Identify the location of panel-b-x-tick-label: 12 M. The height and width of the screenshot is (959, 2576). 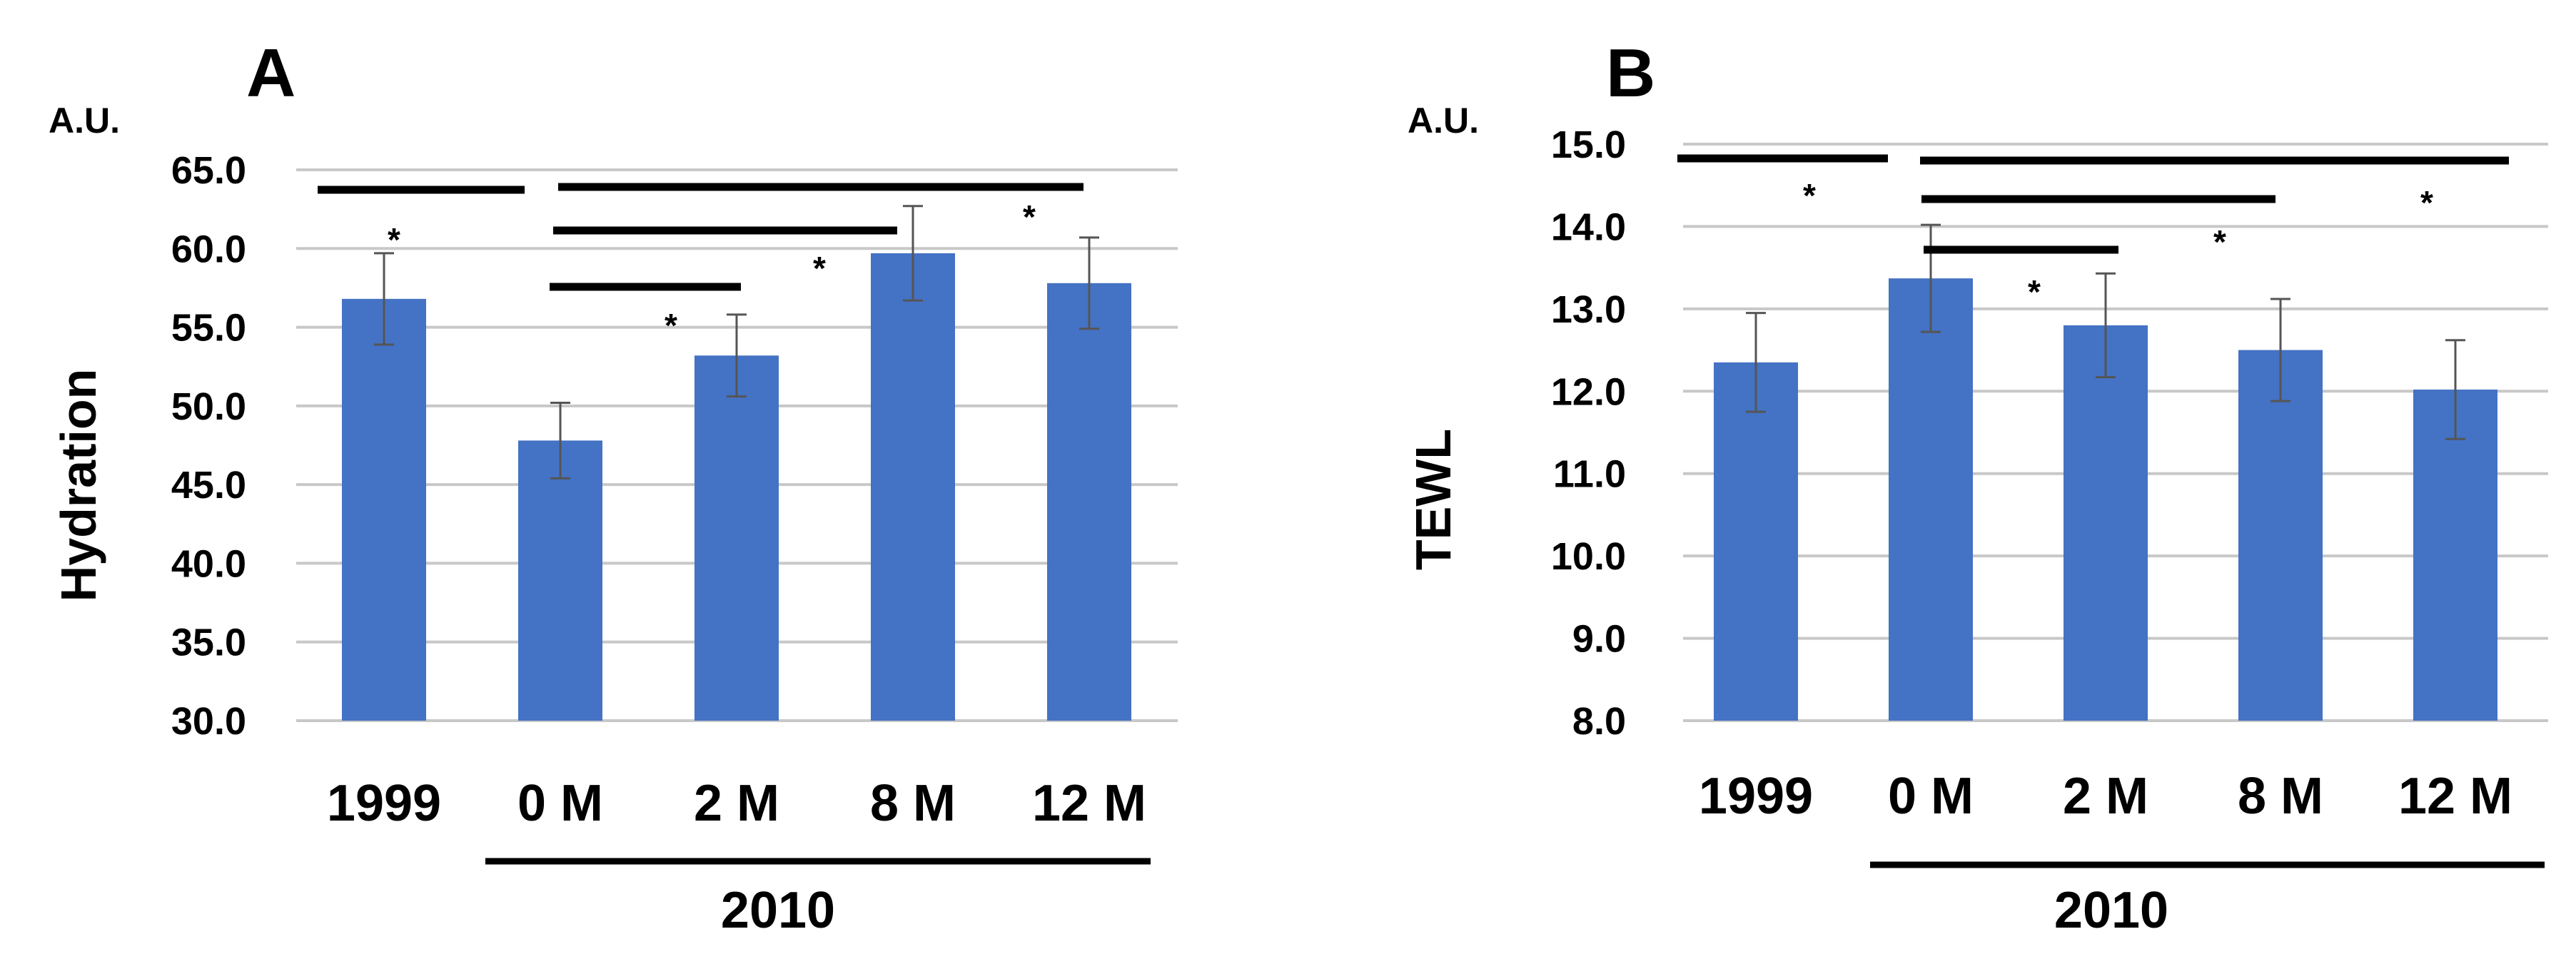
(2455, 796).